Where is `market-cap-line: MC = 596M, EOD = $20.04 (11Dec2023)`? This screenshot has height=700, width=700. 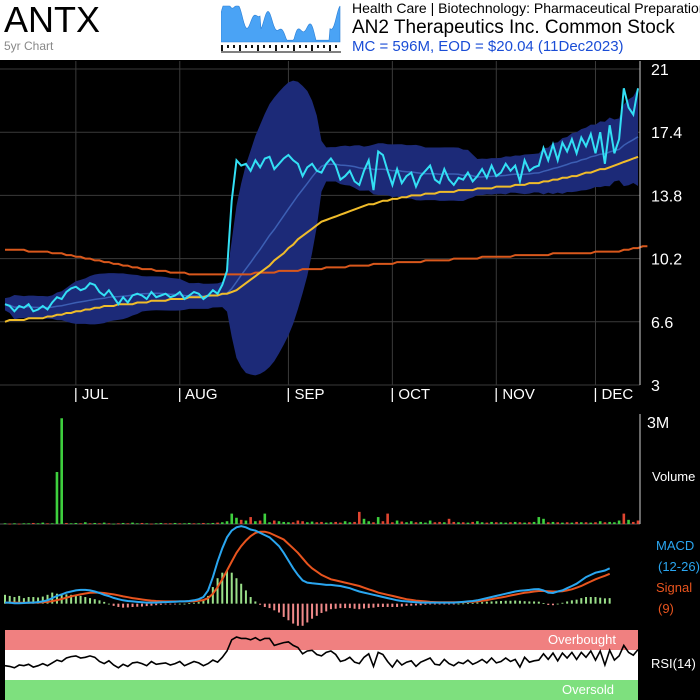
market-cap-line: MC = 596M, EOD = $20.04 (11Dec2023) is located at coordinates (488, 46).